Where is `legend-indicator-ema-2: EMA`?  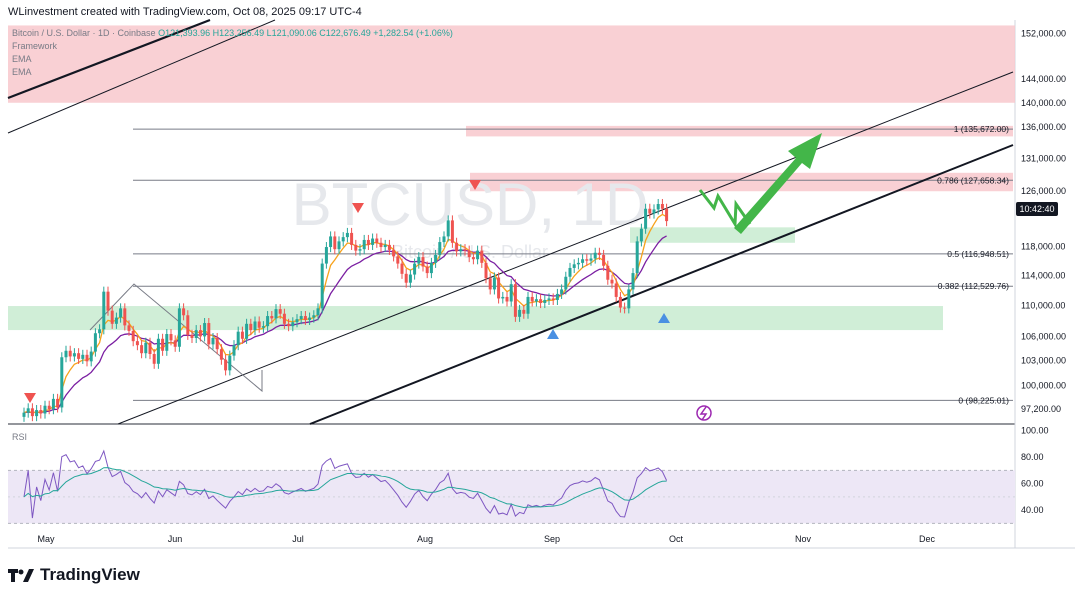
legend-indicator-ema-2: EMA is located at coordinates (22, 72).